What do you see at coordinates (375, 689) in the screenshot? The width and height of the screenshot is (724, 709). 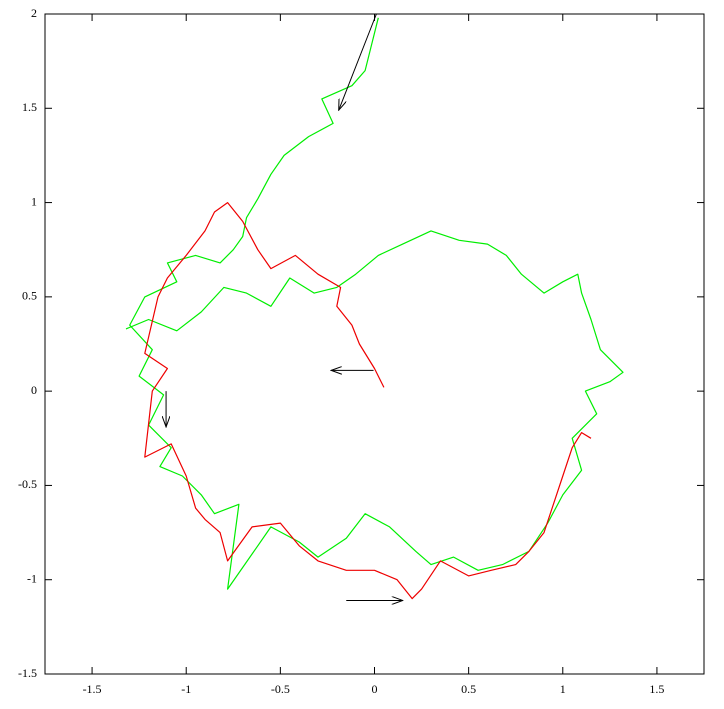 I see `x-tick-label: 0` at bounding box center [375, 689].